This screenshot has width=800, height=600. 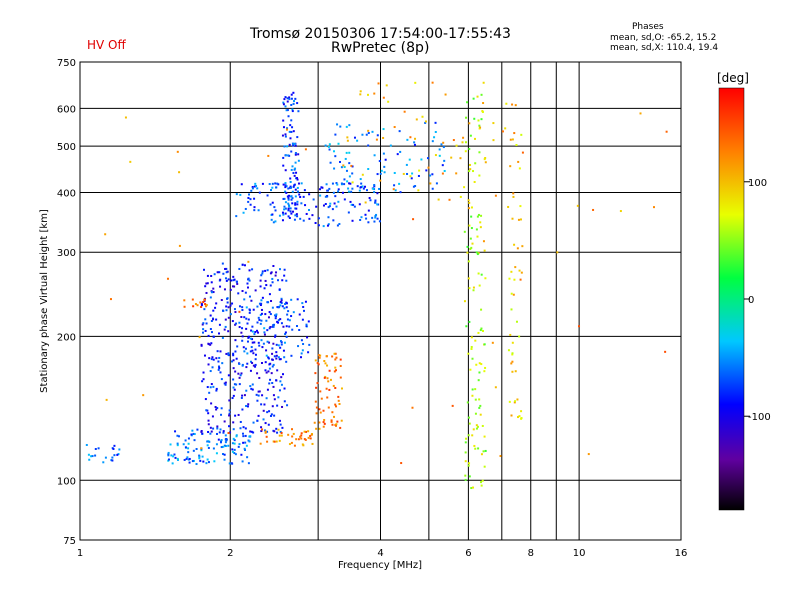 What do you see at coordinates (531, 553) in the screenshot?
I see `x-tick-label: 8` at bounding box center [531, 553].